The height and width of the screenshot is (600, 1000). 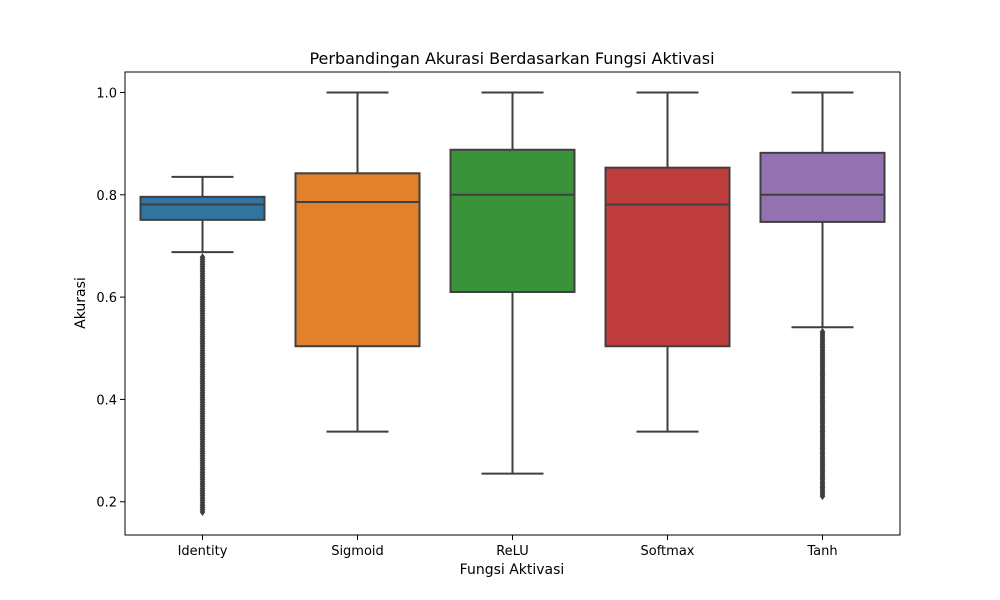 I want to click on x-tick-label: ReLU, so click(x=512, y=551).